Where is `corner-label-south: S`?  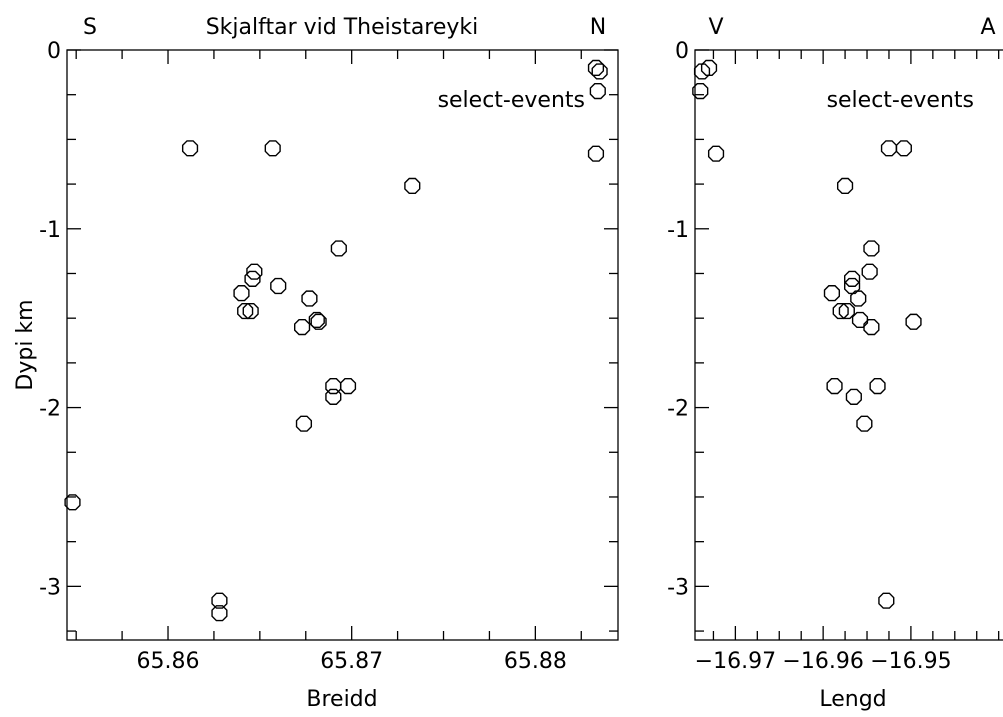 corner-label-south: S is located at coordinates (90, 27).